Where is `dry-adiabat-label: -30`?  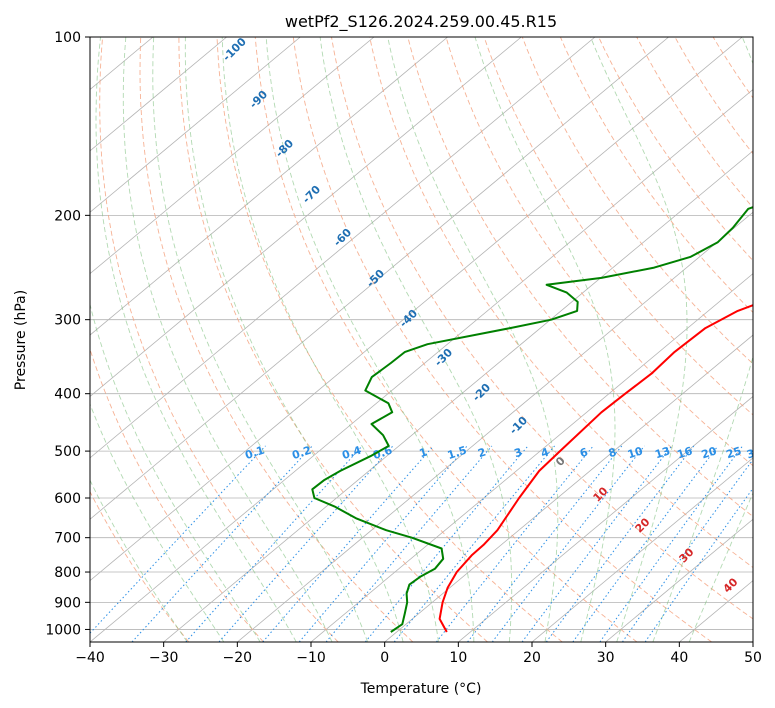
dry-adiabat-label: -30 is located at coordinates (443, 357).